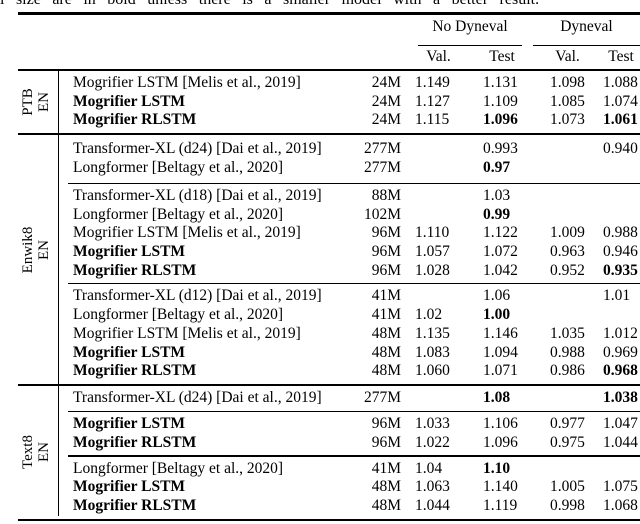 Image resolution: width=640 pixels, height=524 pixels. Describe the element at coordinates (620, 233) in the screenshot. I see `value-cell: 0.988` at that location.